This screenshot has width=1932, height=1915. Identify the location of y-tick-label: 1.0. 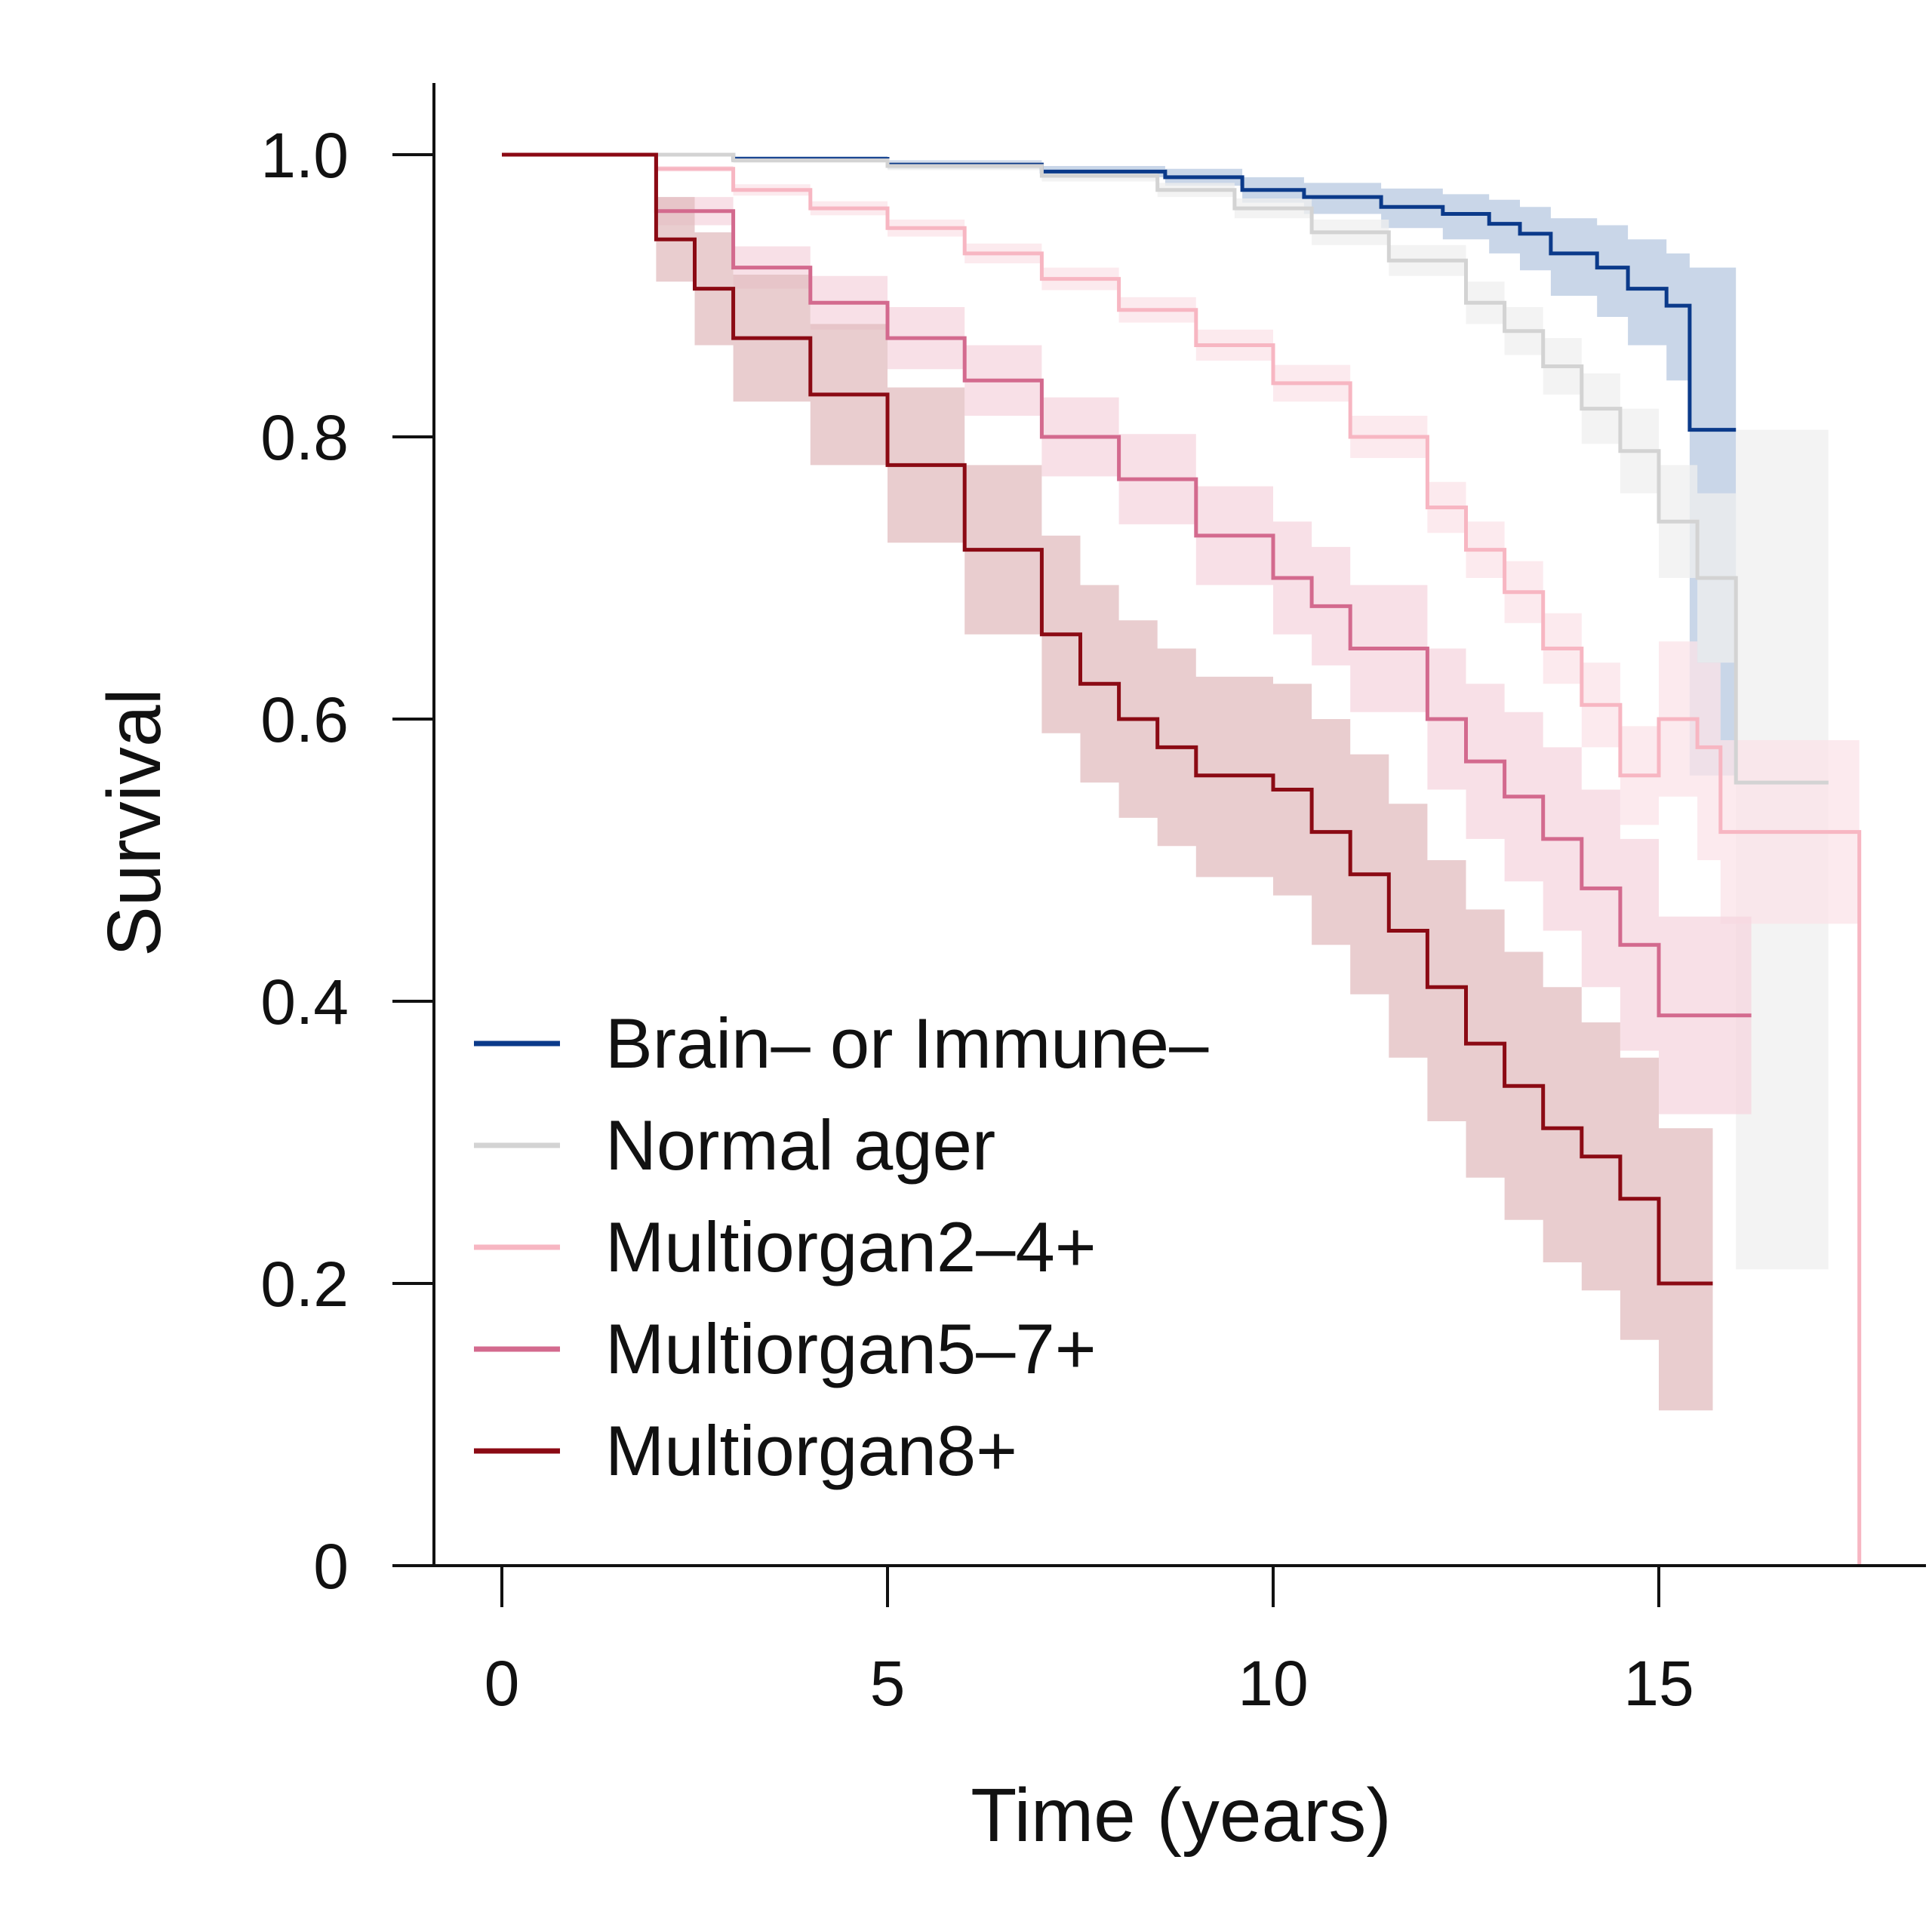
(304, 155).